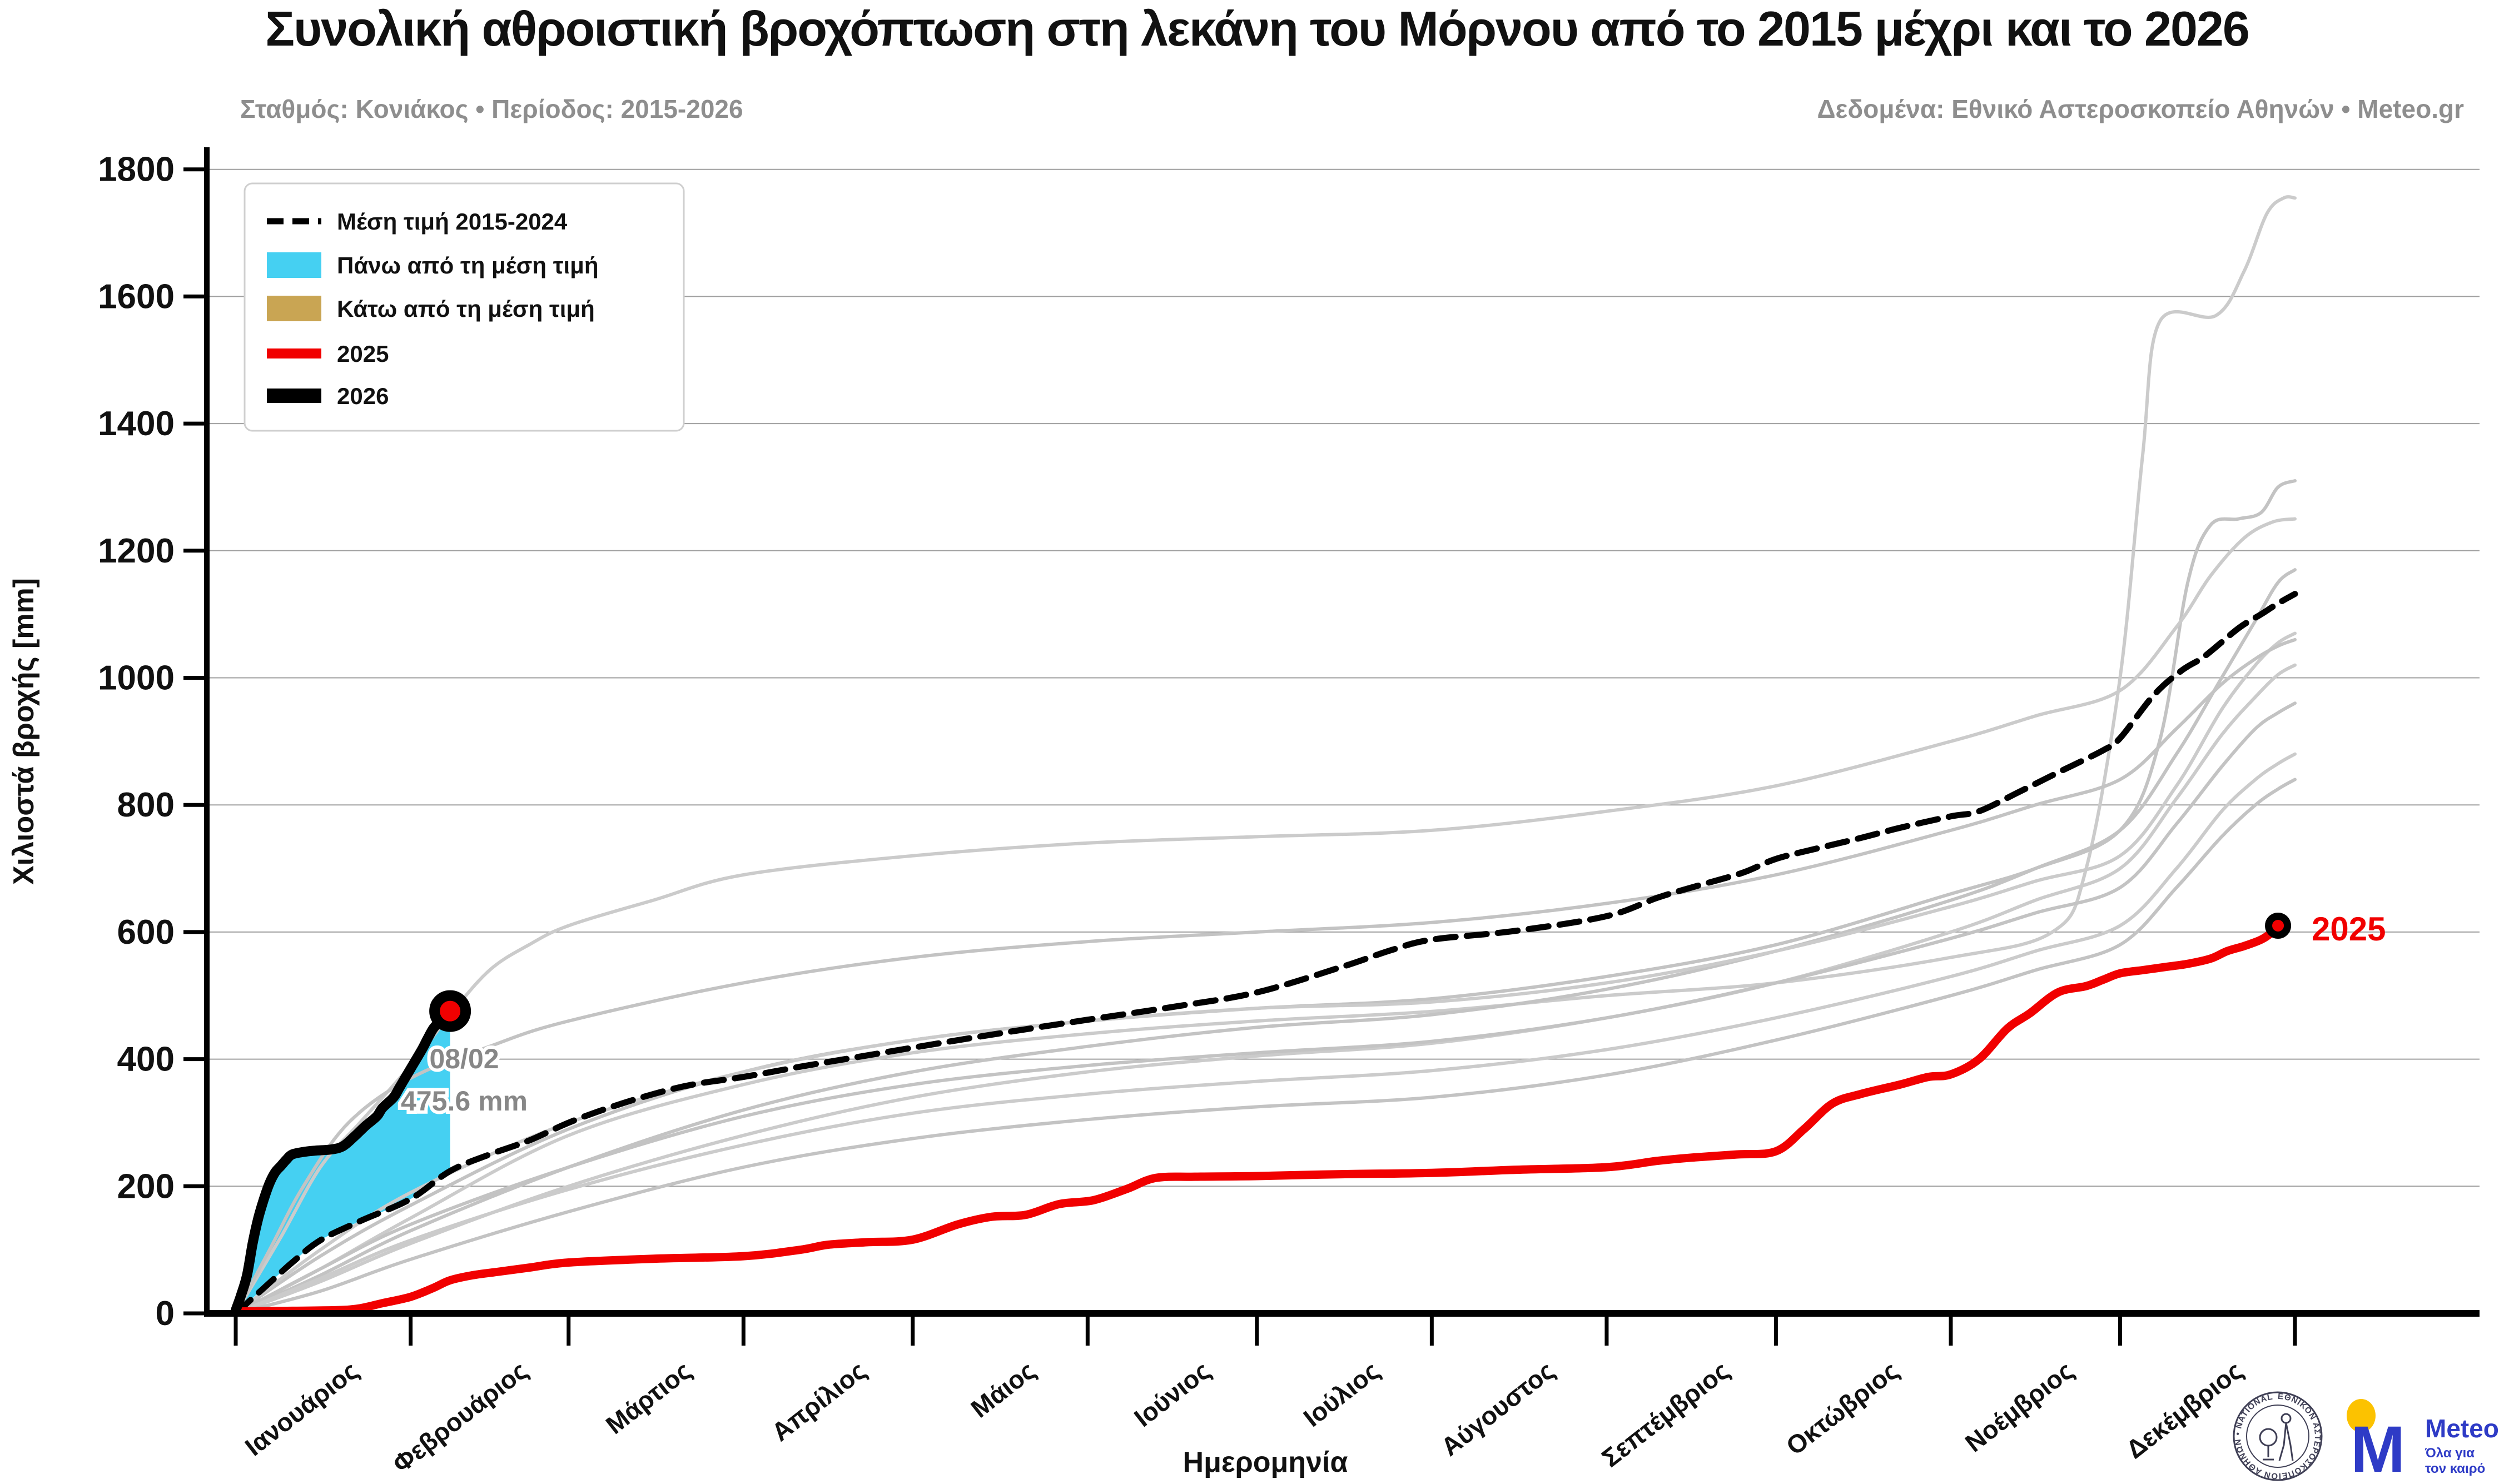  Describe the element at coordinates (363, 396) in the screenshot. I see `legend-item-2026: 2026` at that location.